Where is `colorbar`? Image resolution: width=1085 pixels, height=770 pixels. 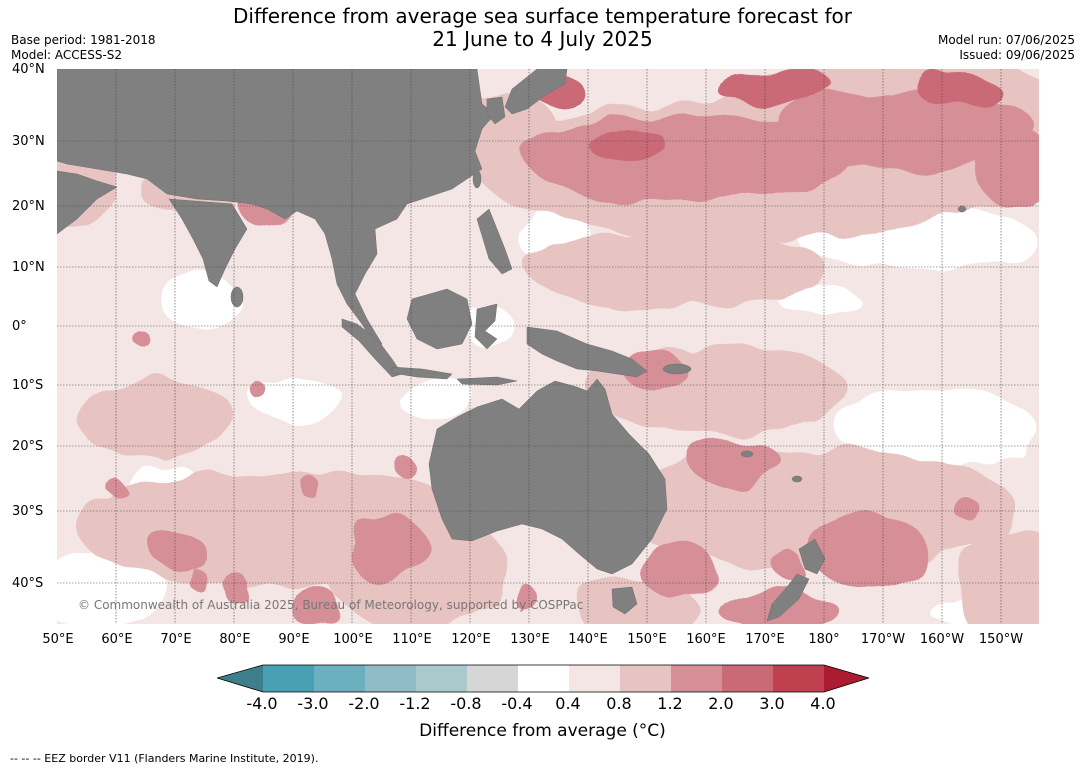
colorbar is located at coordinates (543, 678).